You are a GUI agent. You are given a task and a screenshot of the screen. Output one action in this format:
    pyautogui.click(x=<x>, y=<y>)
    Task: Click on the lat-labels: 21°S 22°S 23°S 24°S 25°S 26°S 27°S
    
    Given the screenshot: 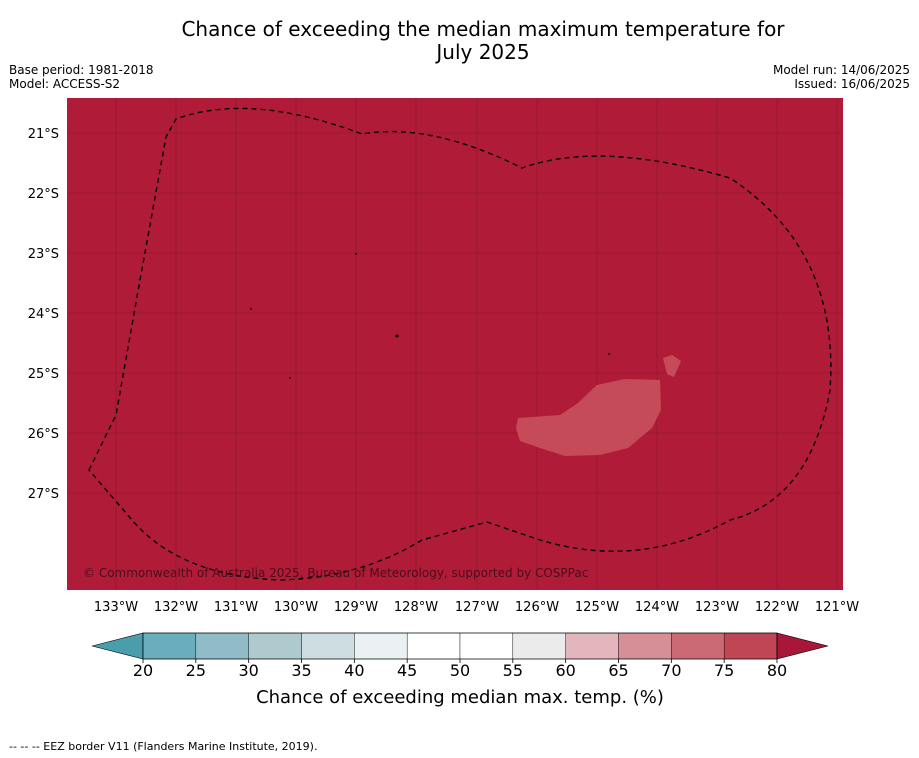 What is the action you would take?
    pyautogui.click(x=43, y=314)
    